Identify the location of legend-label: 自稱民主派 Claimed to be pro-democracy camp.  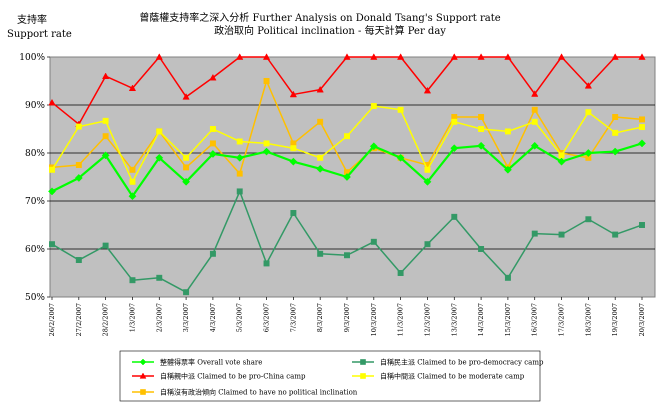
(462, 362).